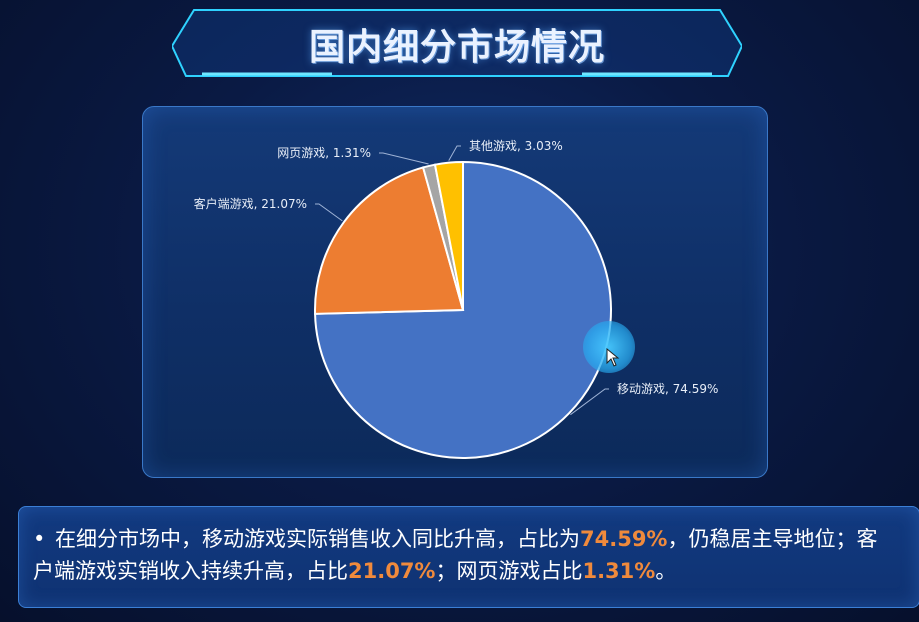  What do you see at coordinates (609, 347) in the screenshot?
I see `cursor-highlight` at bounding box center [609, 347].